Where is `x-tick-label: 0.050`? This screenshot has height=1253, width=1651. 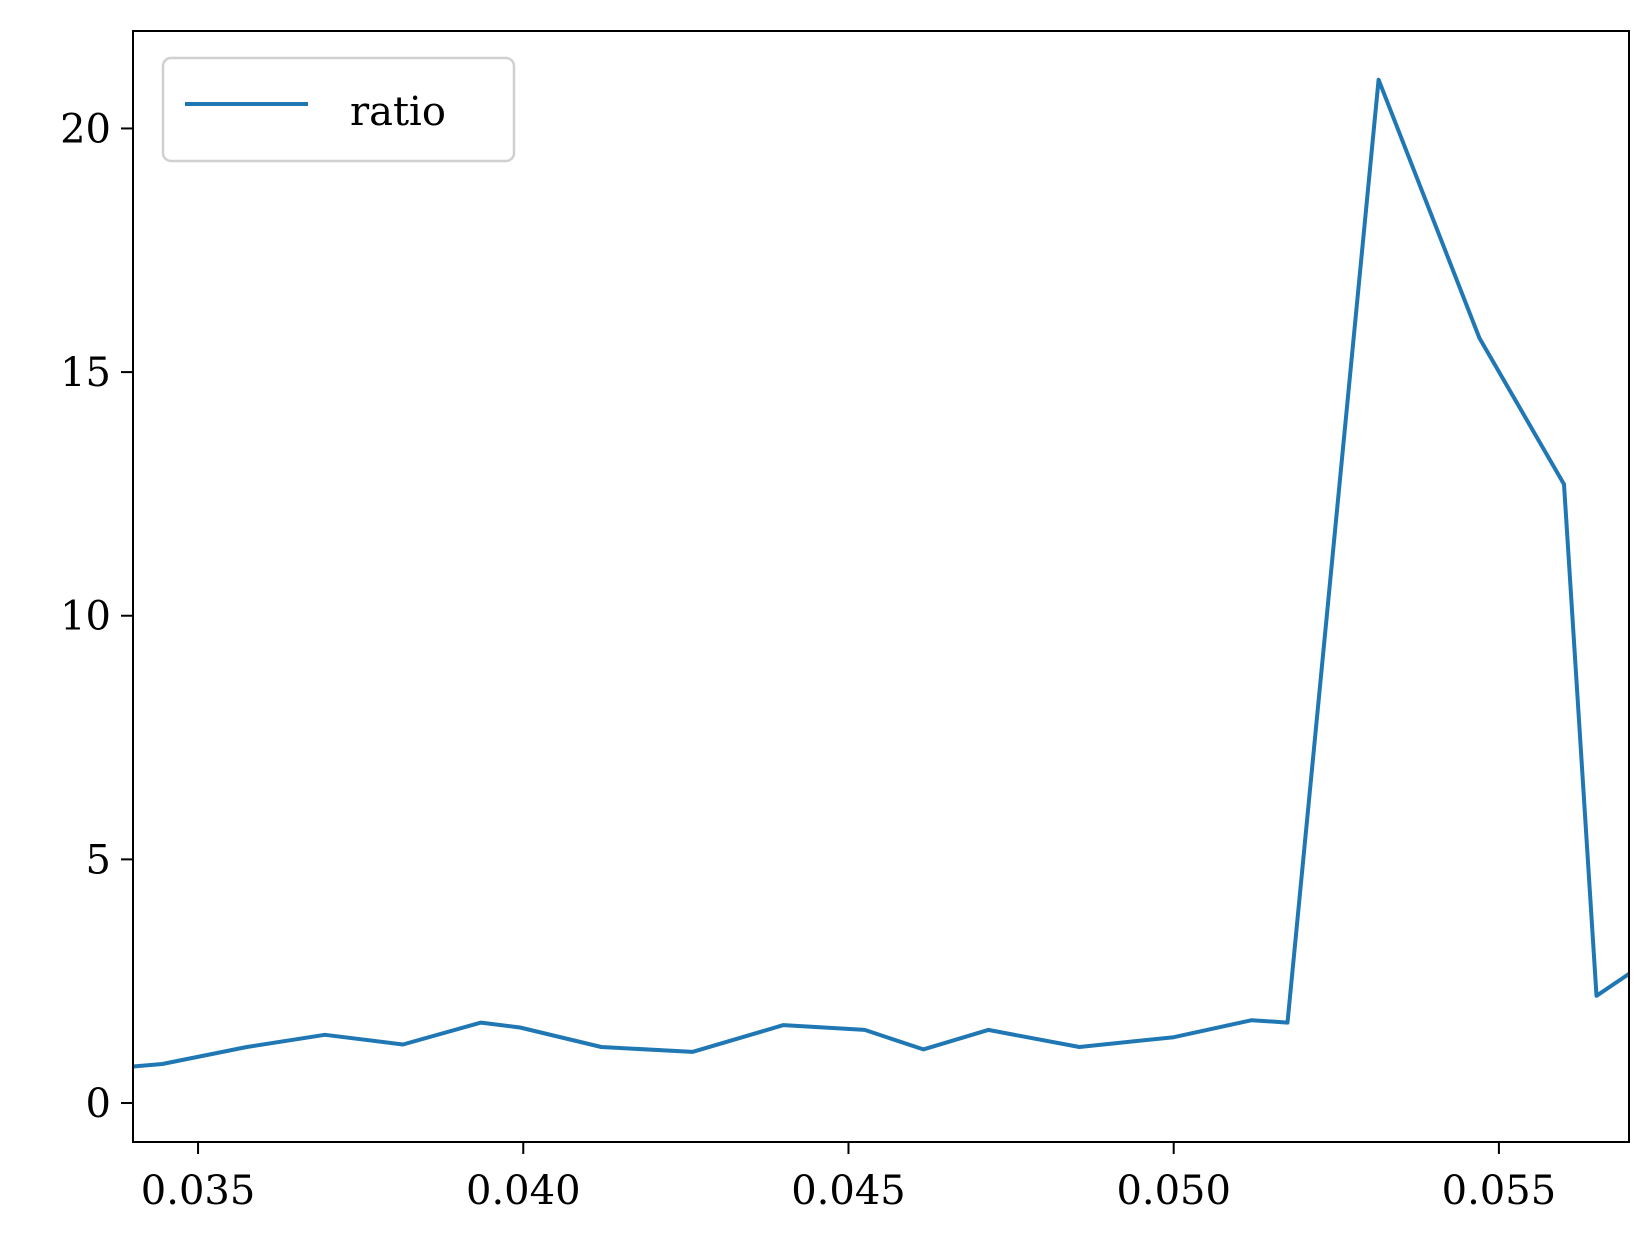
x-tick-label: 0.050 is located at coordinates (1173, 1191).